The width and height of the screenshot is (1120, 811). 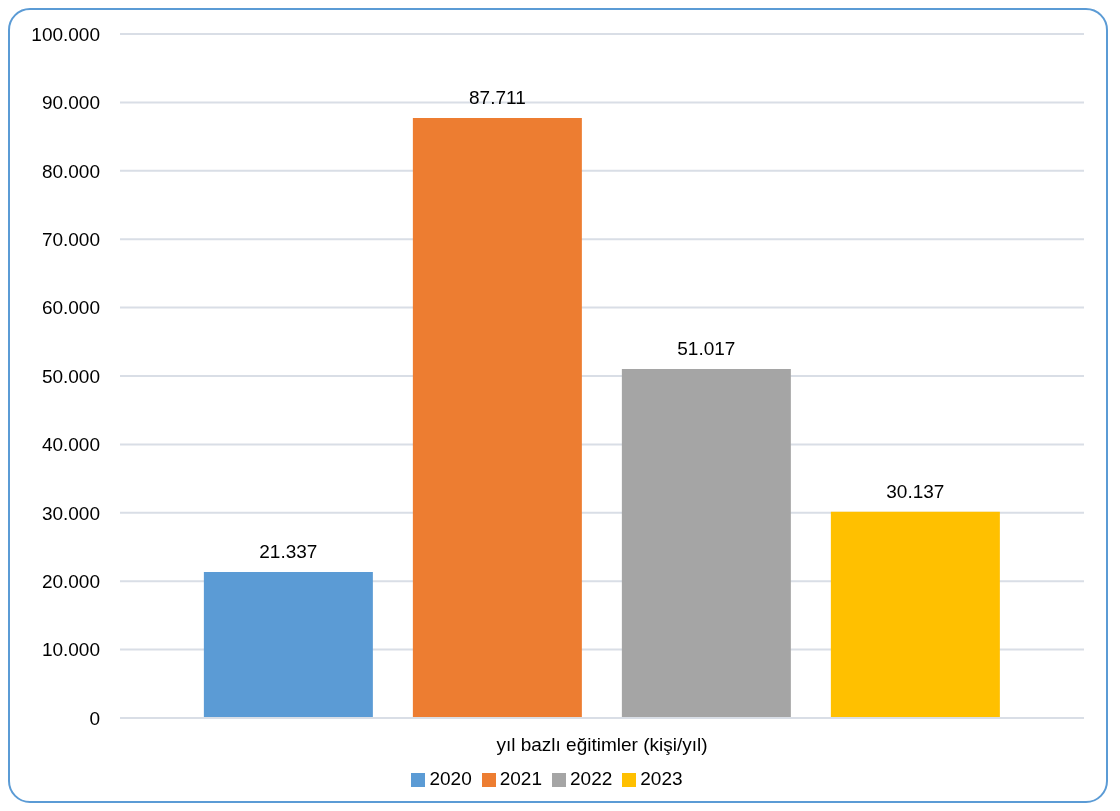 What do you see at coordinates (602, 745) in the screenshot?
I see `x-tick-label: yıl bazlı eğitimler (kişi/yıl)` at bounding box center [602, 745].